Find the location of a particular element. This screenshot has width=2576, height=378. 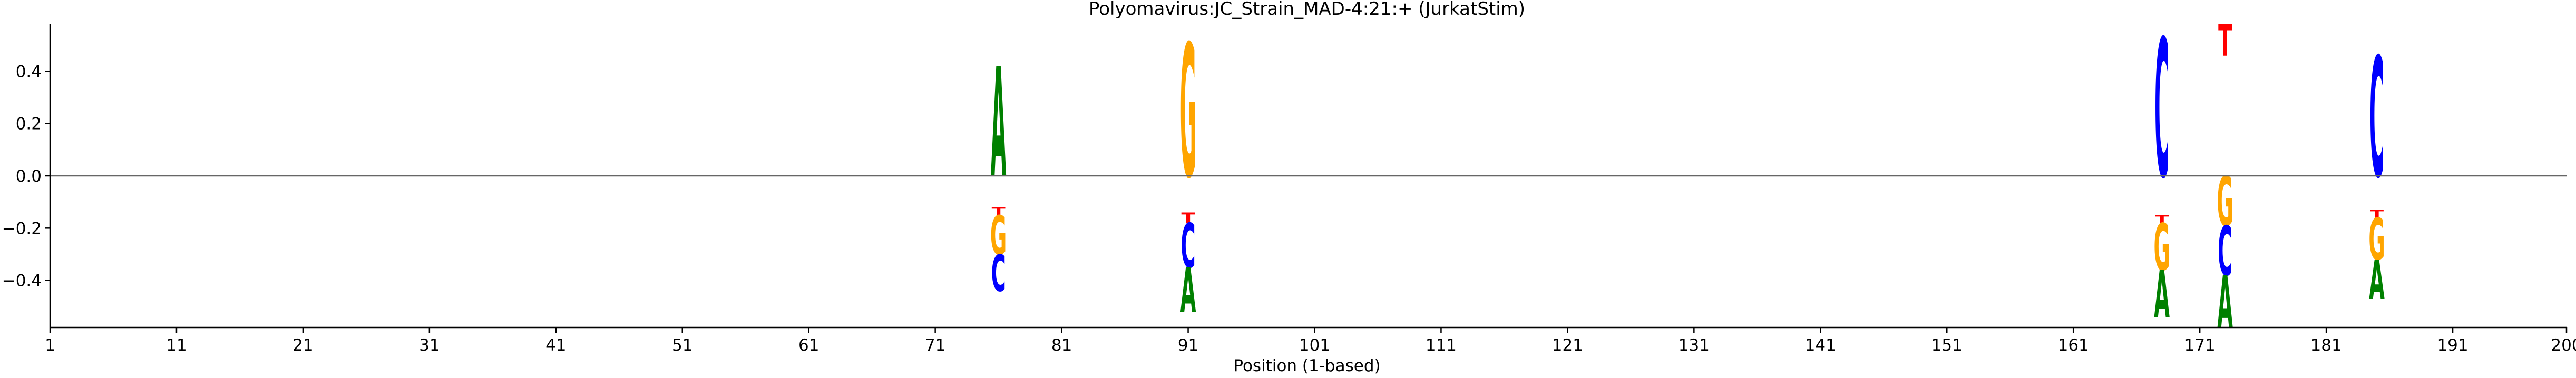

x-tick-label: 31 is located at coordinates (429, 345).